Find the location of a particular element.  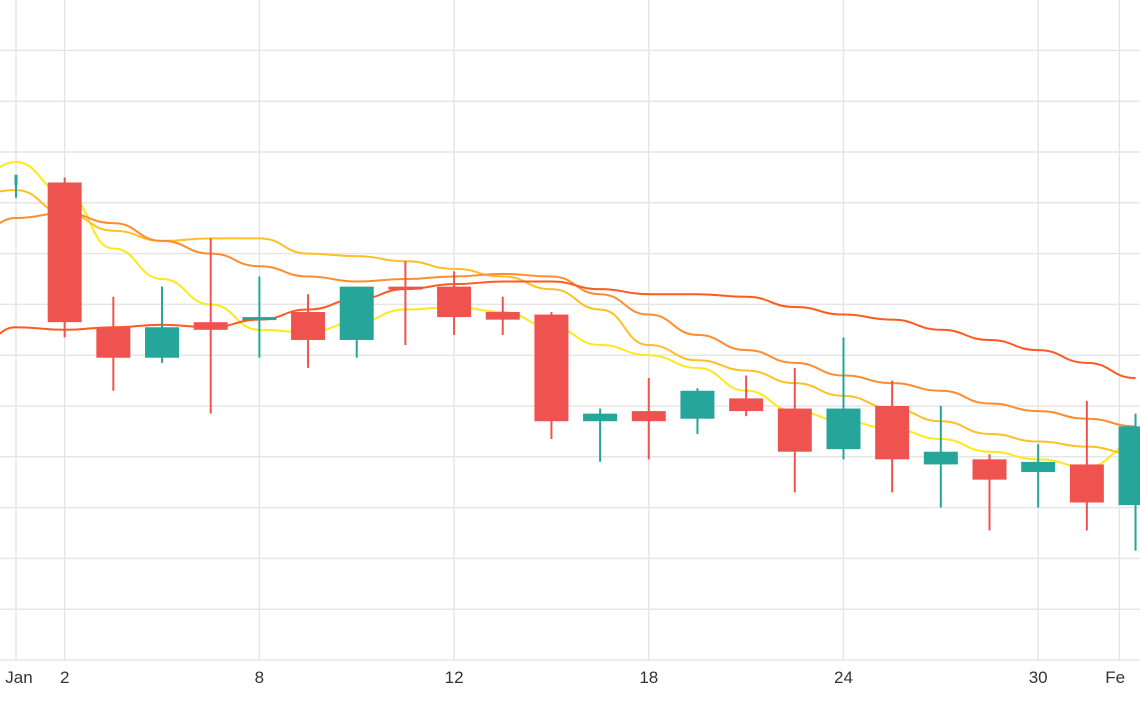

x-tick-label: 18 is located at coordinates (648, 677).